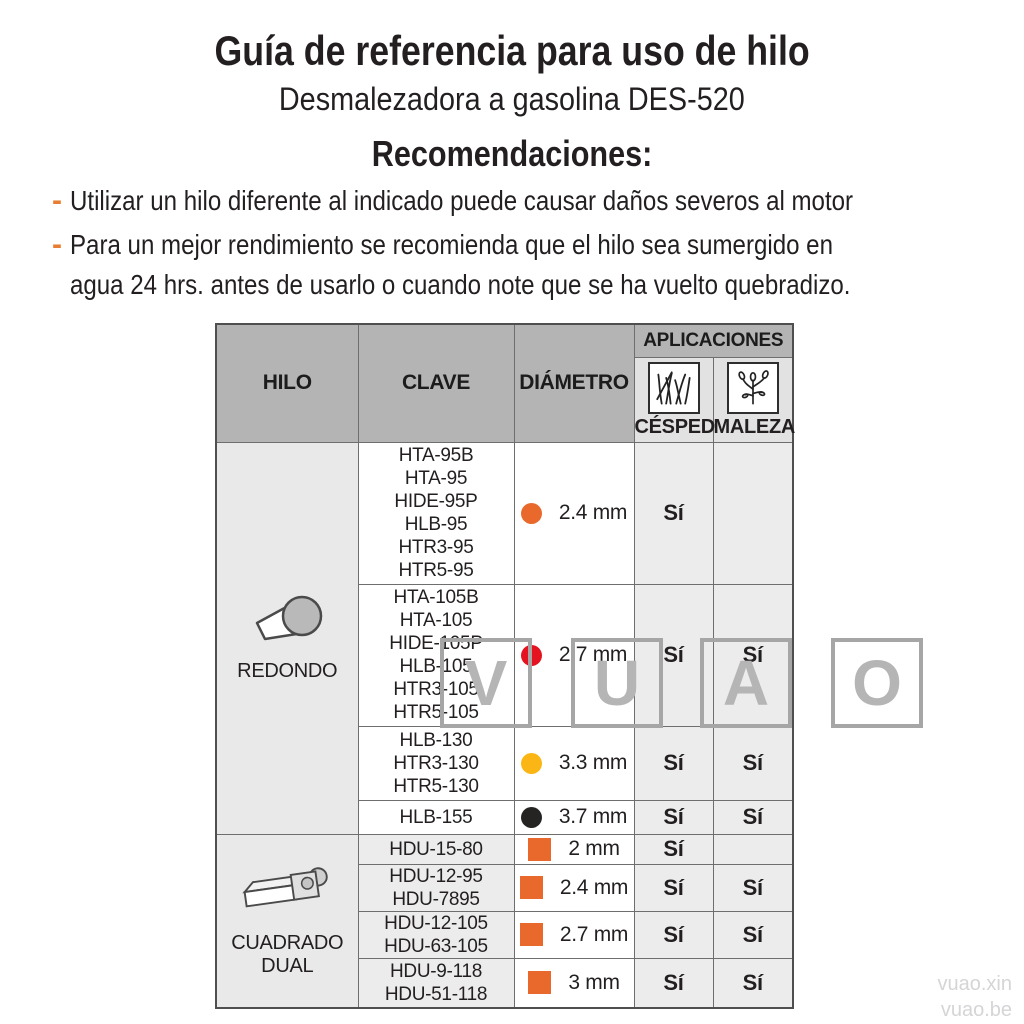  I want to click on page-subtitle: Desmalezadora a gasolina DES-520, so click(512, 99).